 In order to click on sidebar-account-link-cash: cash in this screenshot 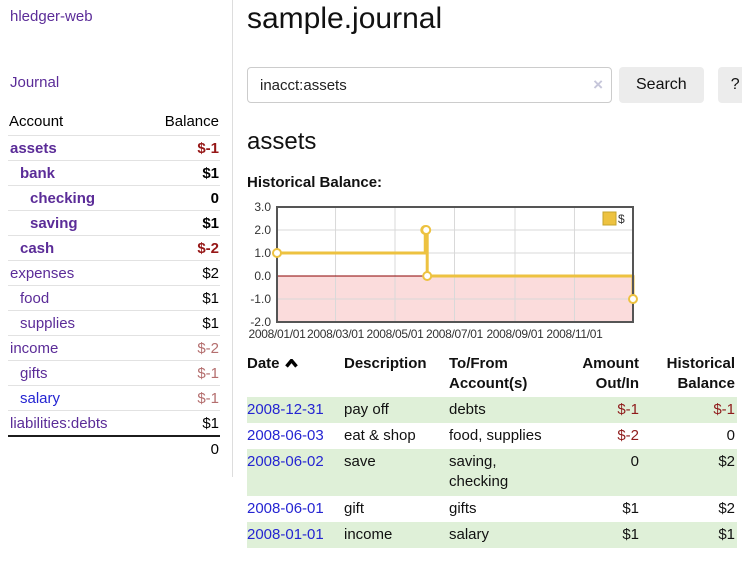, I will do `click(37, 248)`.